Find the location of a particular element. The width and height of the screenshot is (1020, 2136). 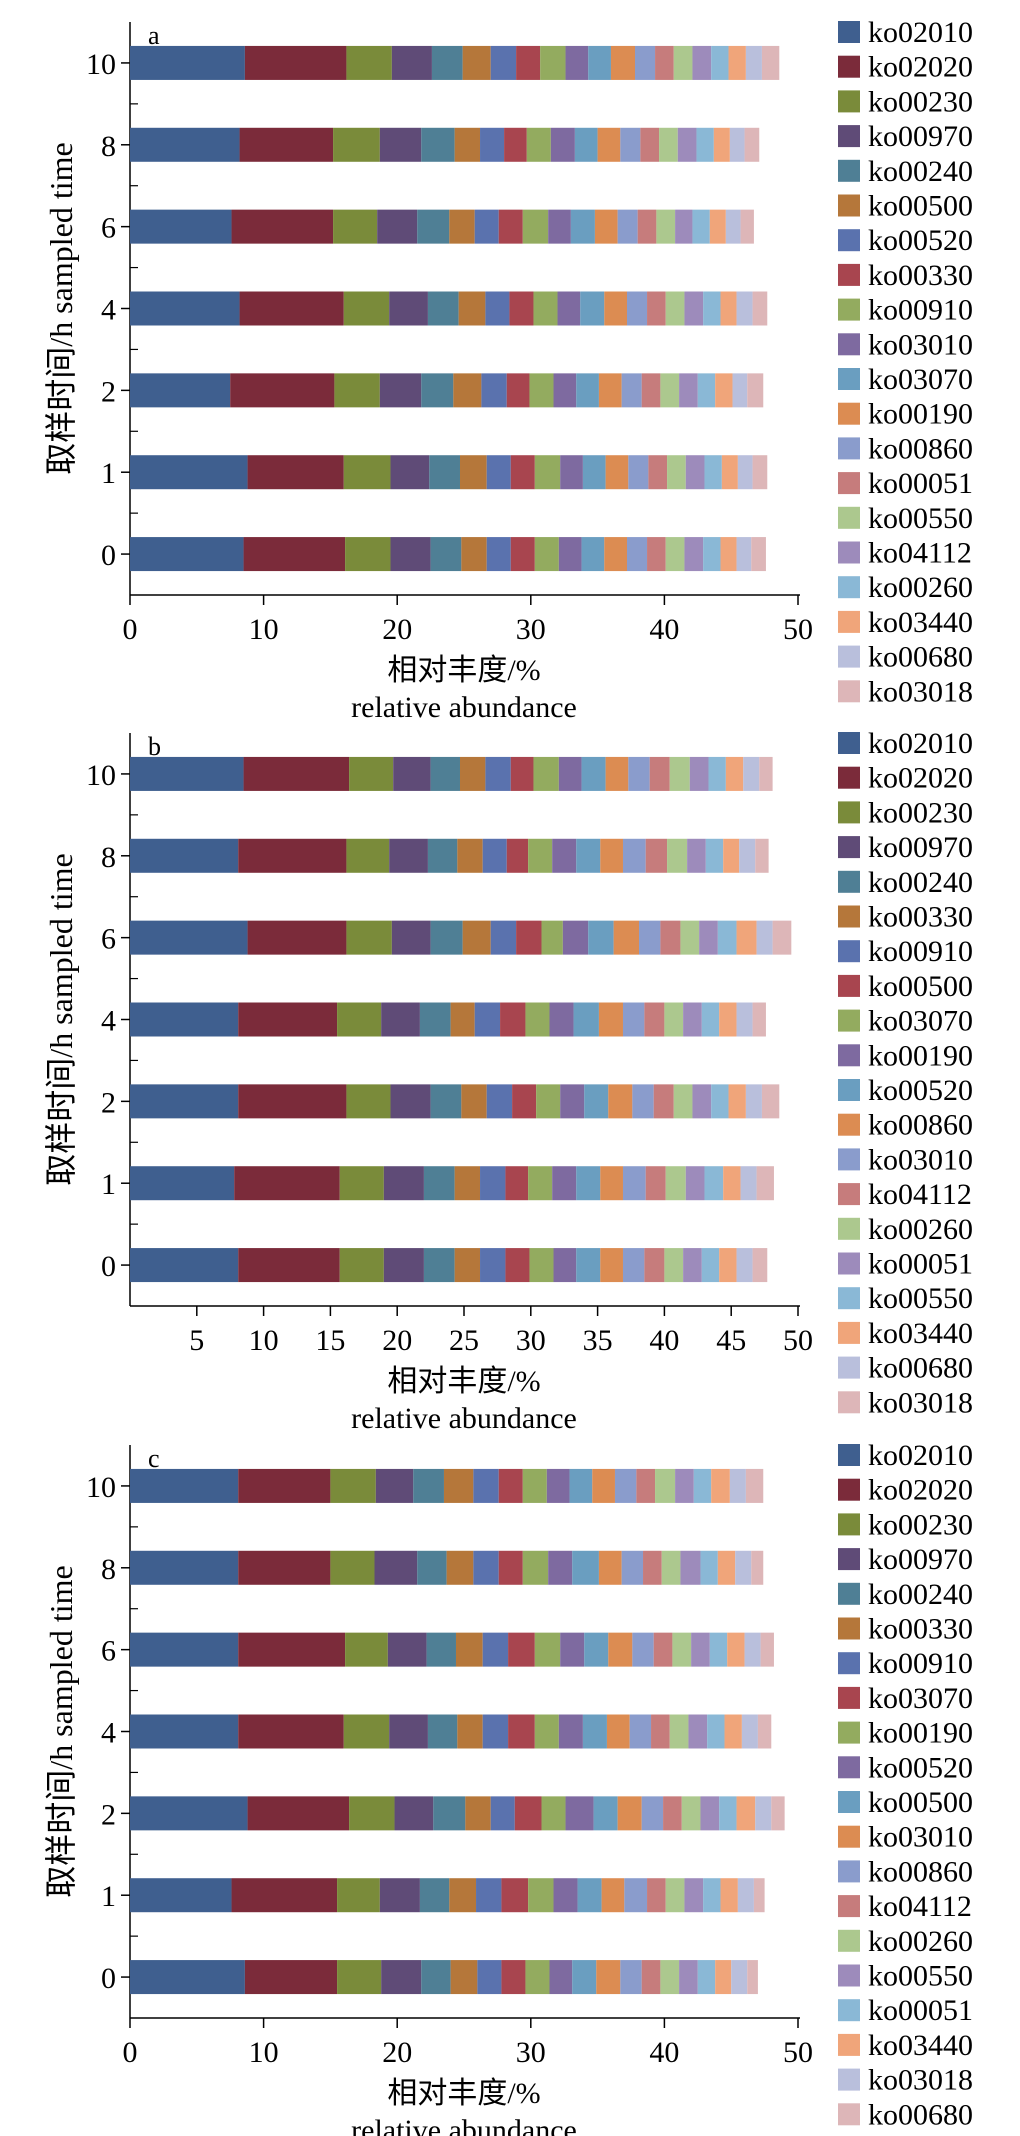

x-tick-label: 35 is located at coordinates (598, 1340).